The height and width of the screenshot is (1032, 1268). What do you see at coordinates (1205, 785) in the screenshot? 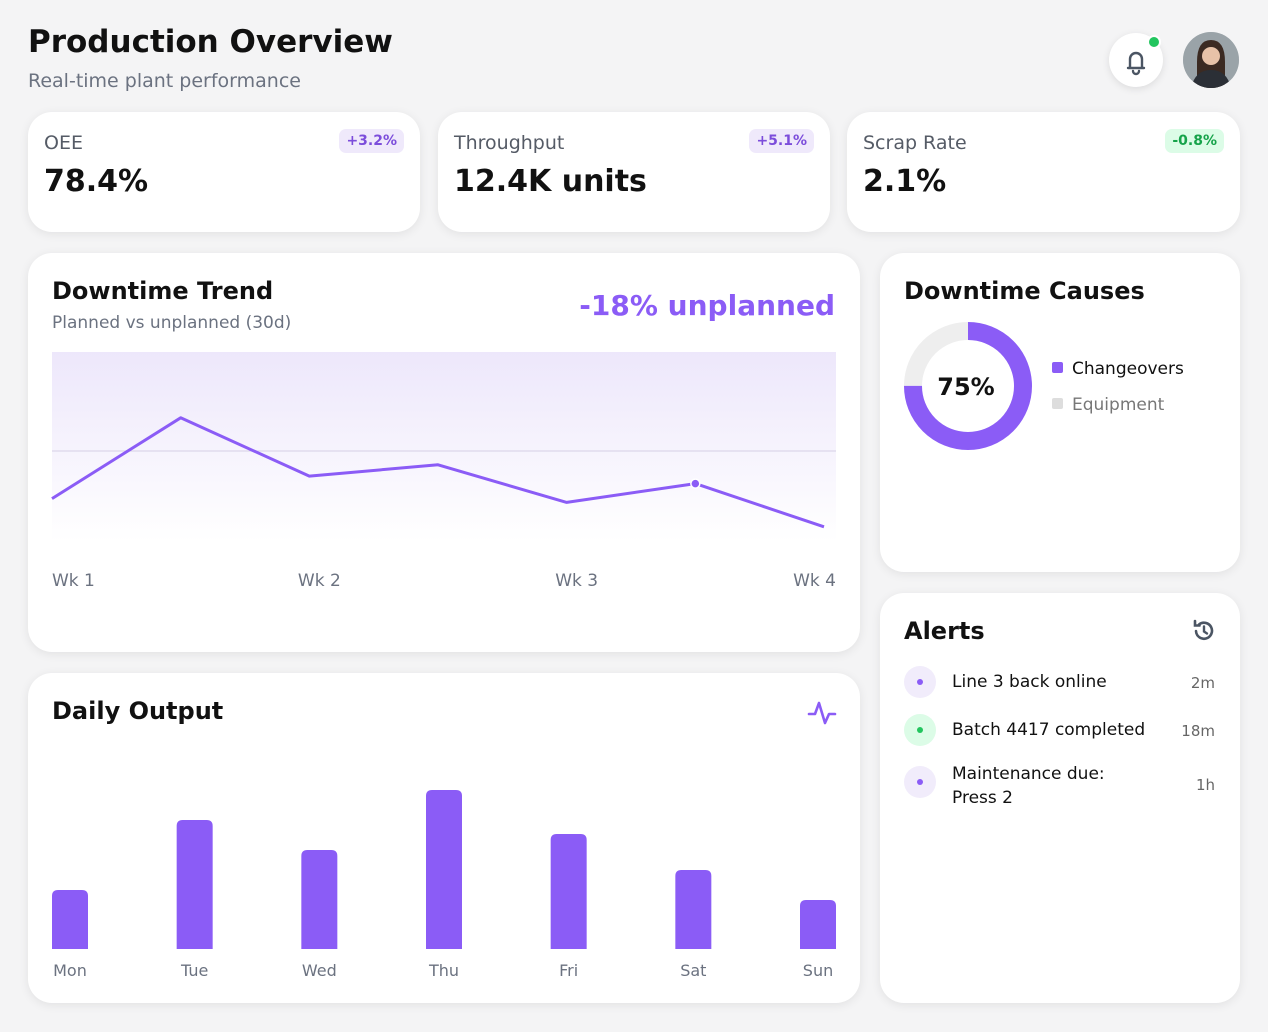
I see `alert-time: 1h` at bounding box center [1205, 785].